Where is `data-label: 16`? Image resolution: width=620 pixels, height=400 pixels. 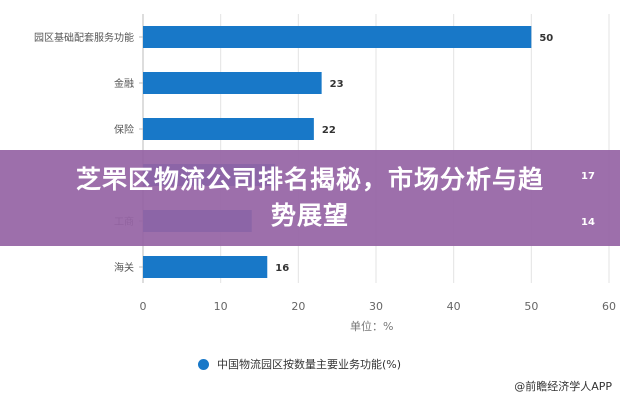 data-label: 16 is located at coordinates (282, 268).